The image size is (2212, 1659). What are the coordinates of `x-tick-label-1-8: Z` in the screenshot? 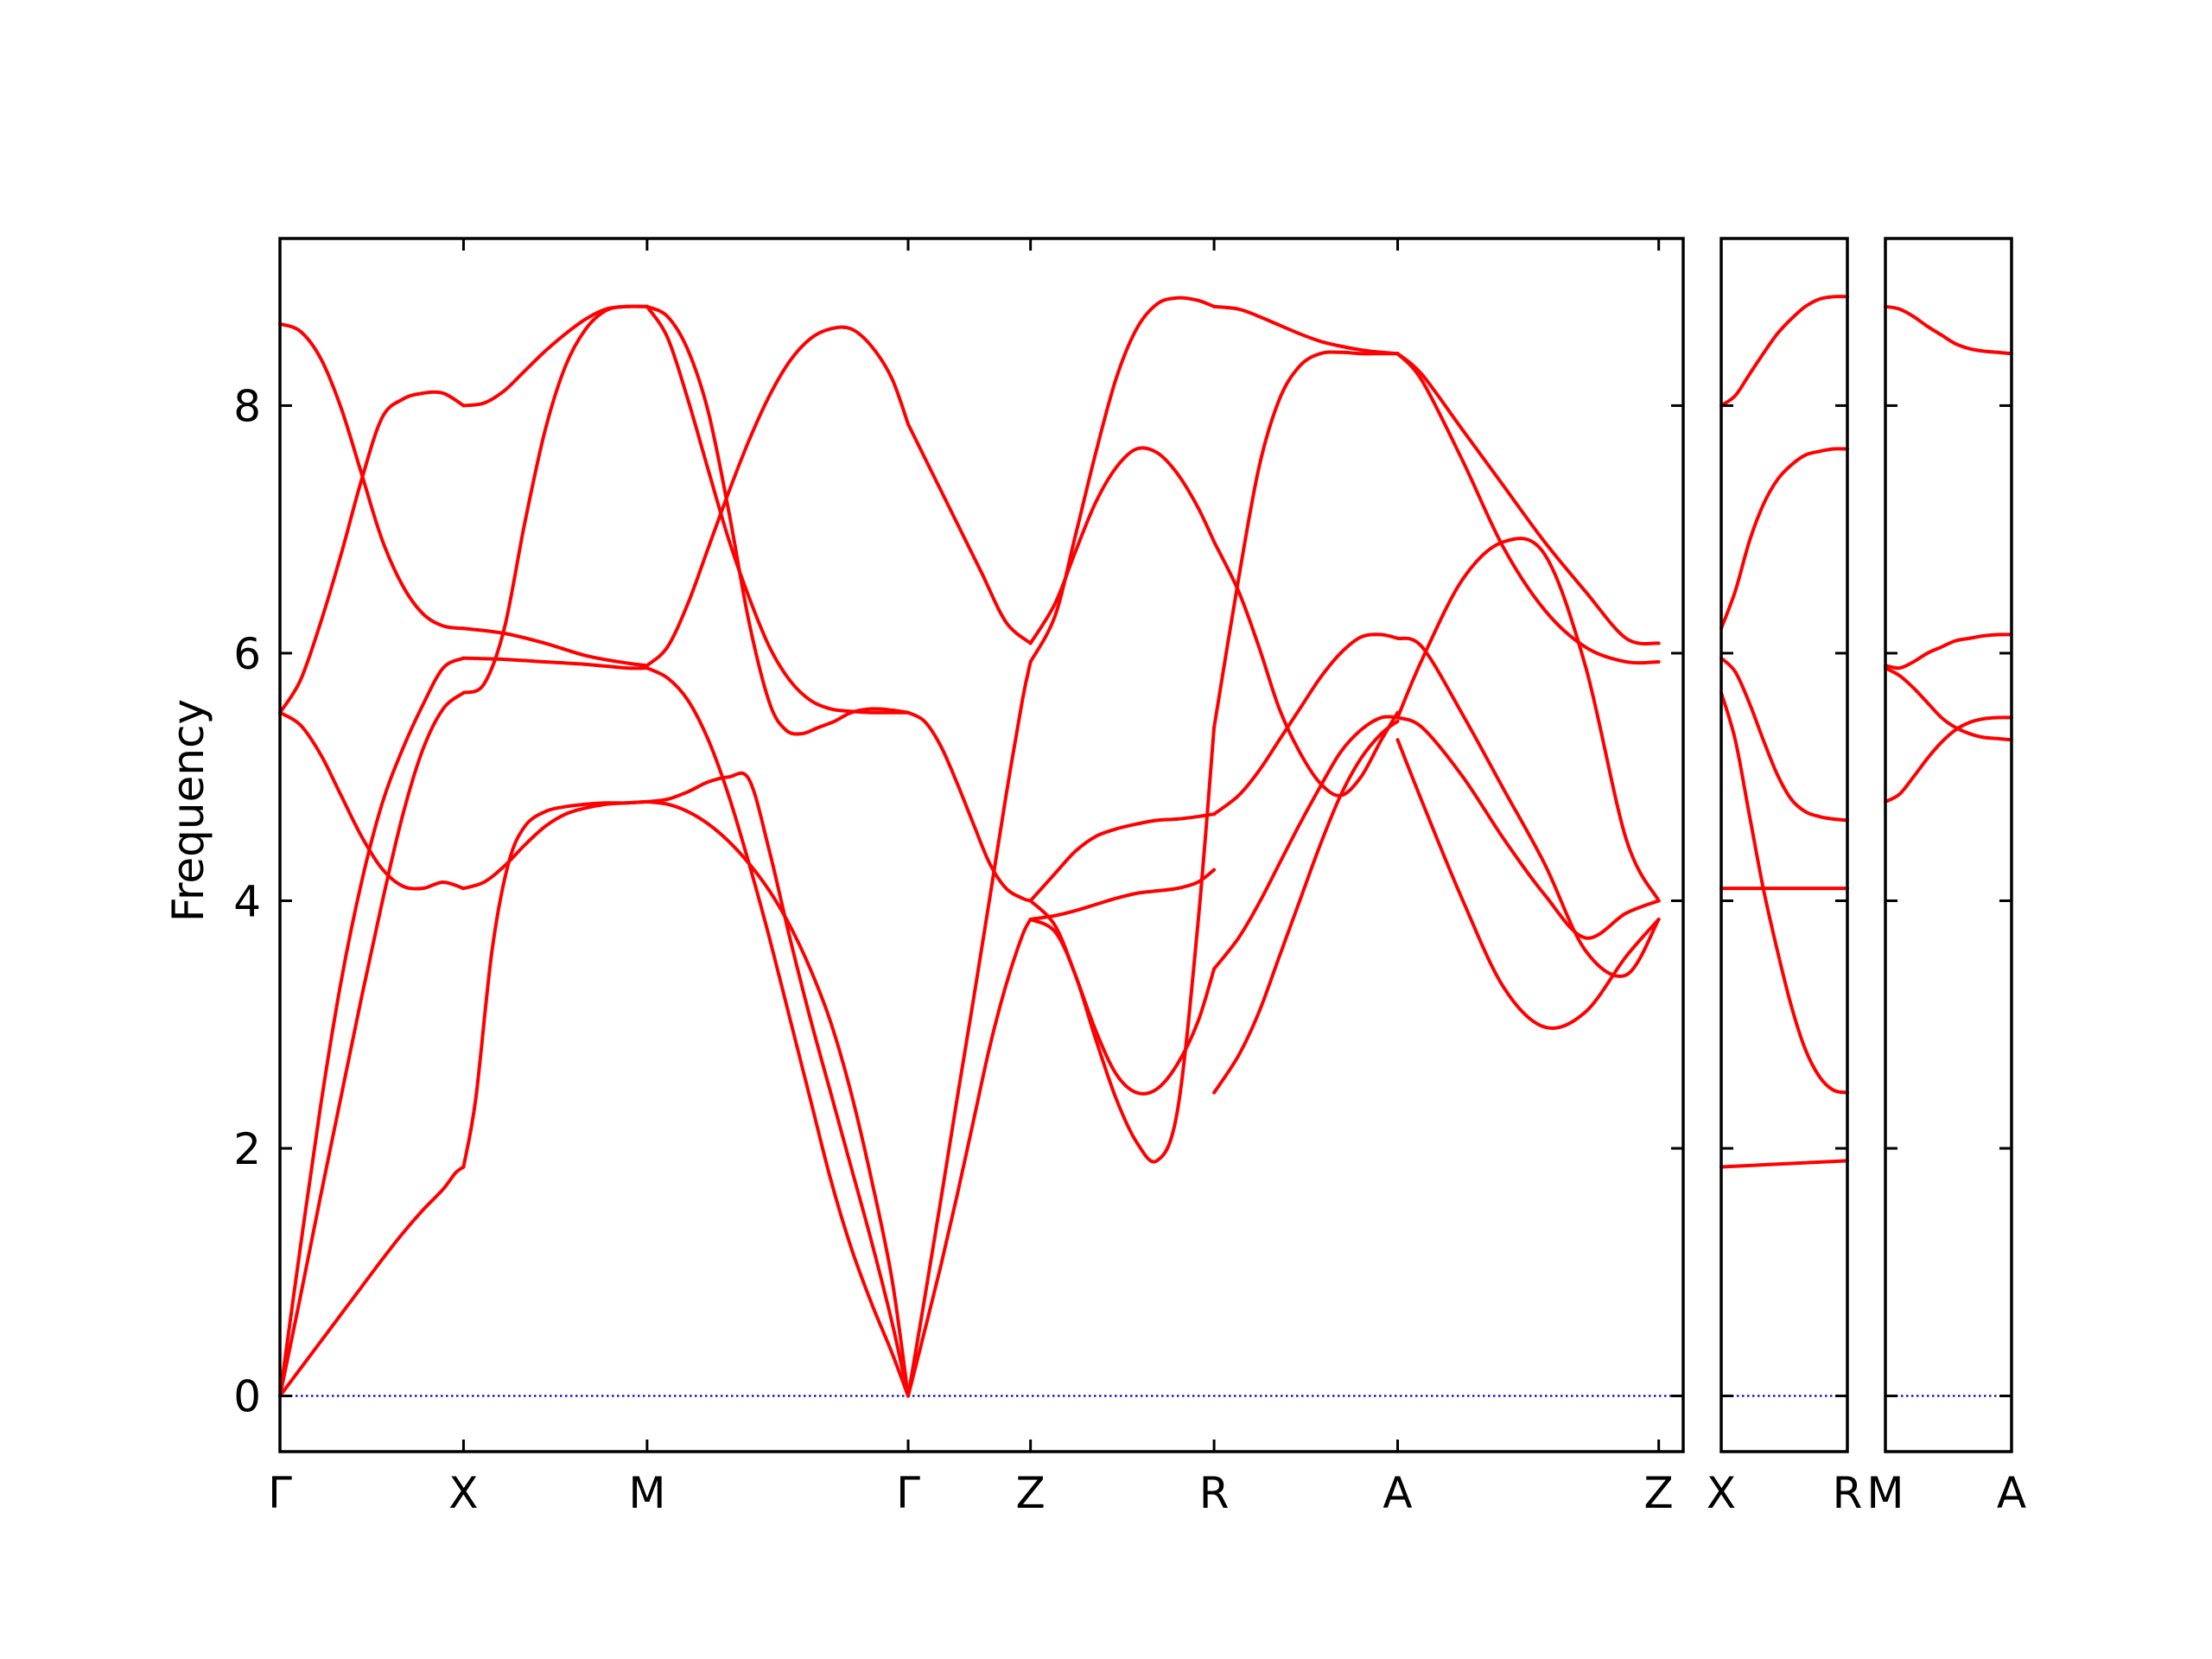 It's located at (1659, 1493).